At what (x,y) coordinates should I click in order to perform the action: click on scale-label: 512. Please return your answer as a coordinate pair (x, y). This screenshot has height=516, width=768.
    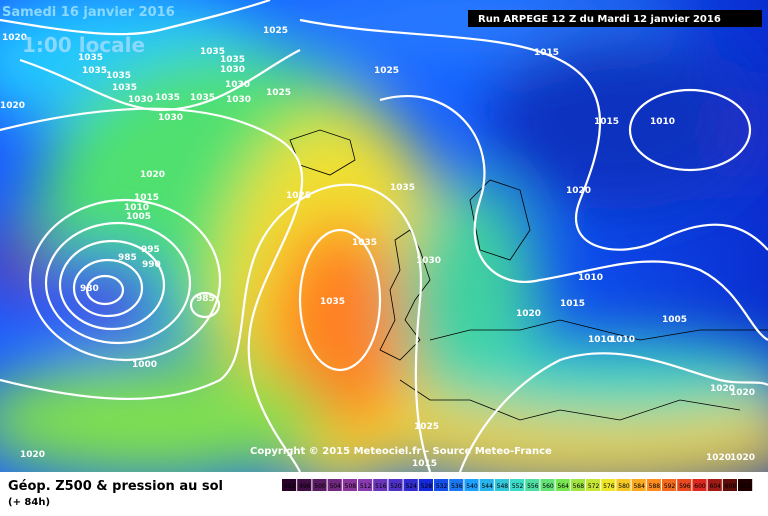
    Looking at the image, I should click on (366, 486).